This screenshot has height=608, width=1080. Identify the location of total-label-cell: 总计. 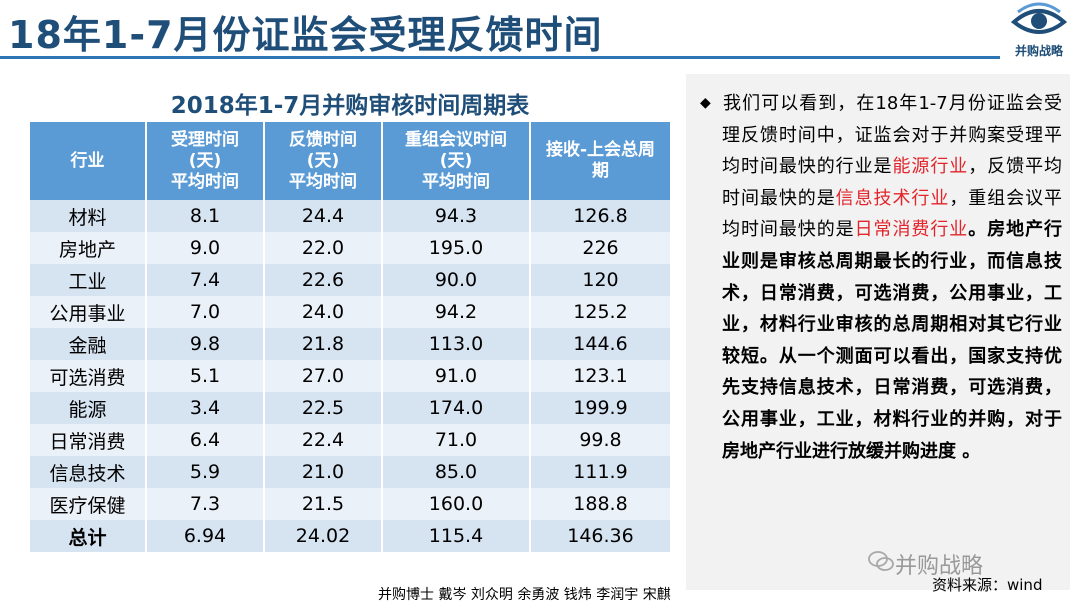
(88, 536).